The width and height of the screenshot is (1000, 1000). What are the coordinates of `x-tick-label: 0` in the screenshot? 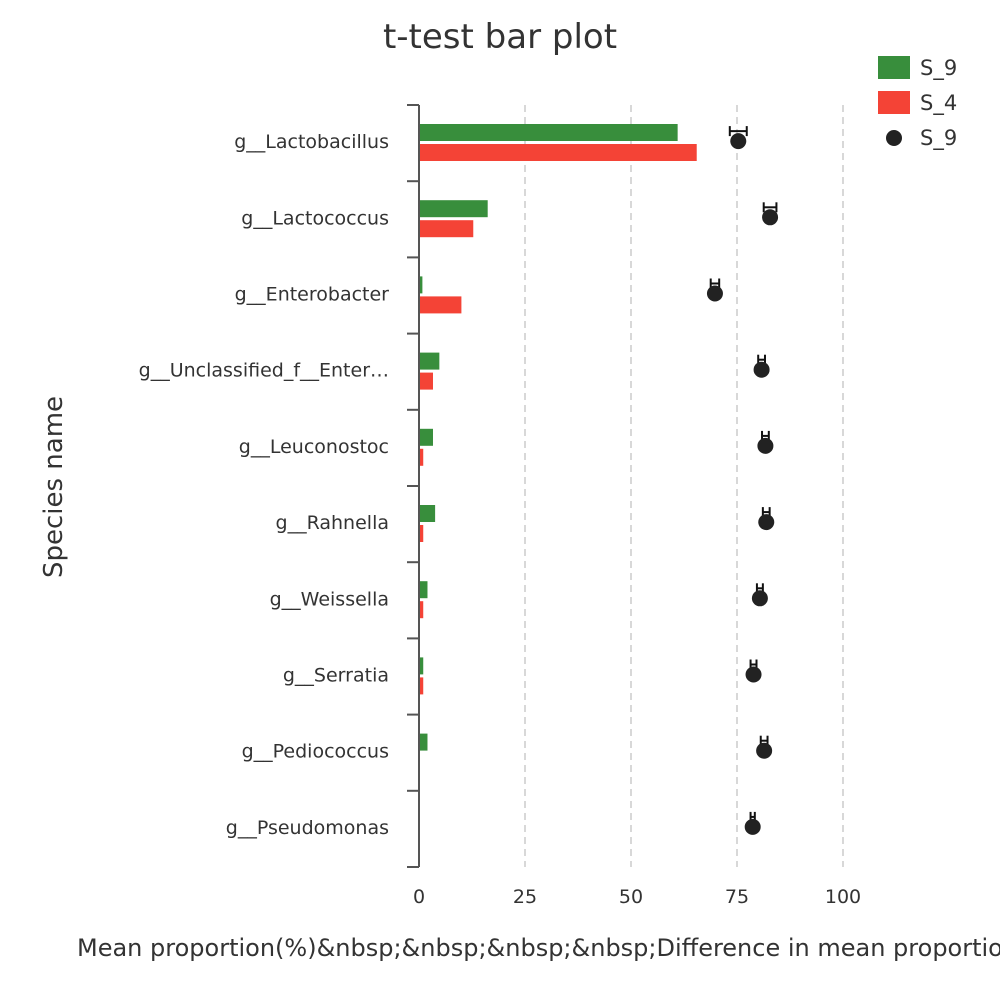 It's located at (419, 897).